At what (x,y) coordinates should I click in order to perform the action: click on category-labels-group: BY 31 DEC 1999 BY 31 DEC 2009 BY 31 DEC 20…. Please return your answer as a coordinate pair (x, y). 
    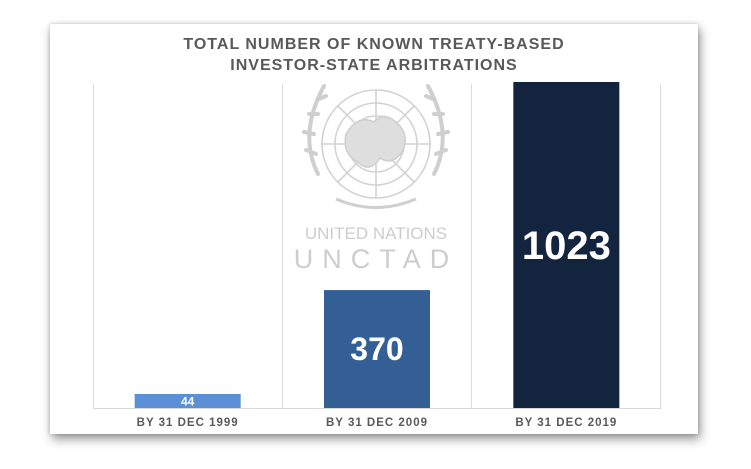
    Looking at the image, I should click on (377, 423).